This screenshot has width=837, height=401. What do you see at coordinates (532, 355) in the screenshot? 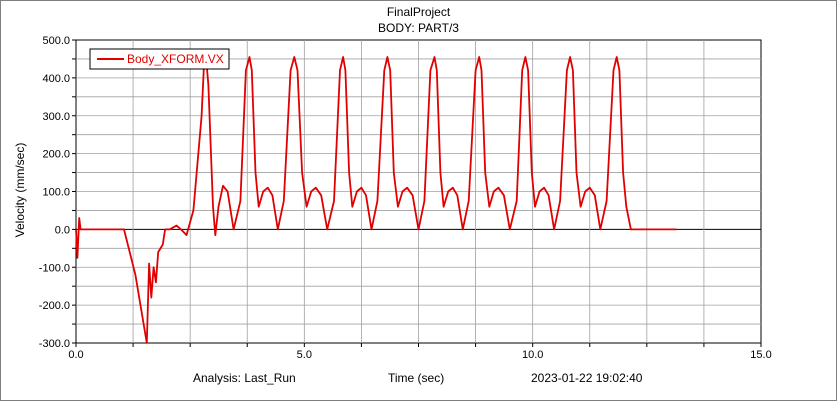
I see `x-tick-label: 10.0` at bounding box center [532, 355].